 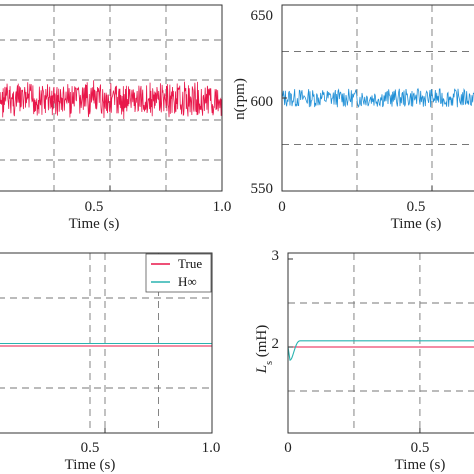 I want to click on y-axis-label: Ls (mH), so click(x=264, y=350).